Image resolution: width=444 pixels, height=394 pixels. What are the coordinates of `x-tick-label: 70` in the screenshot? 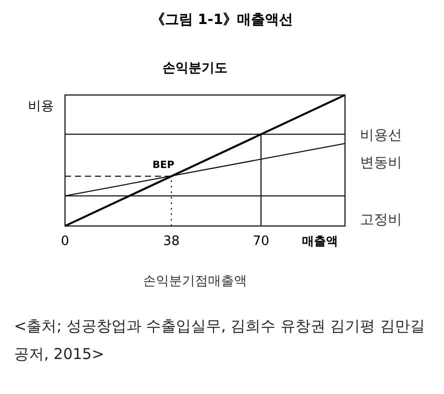 It's located at (261, 241).